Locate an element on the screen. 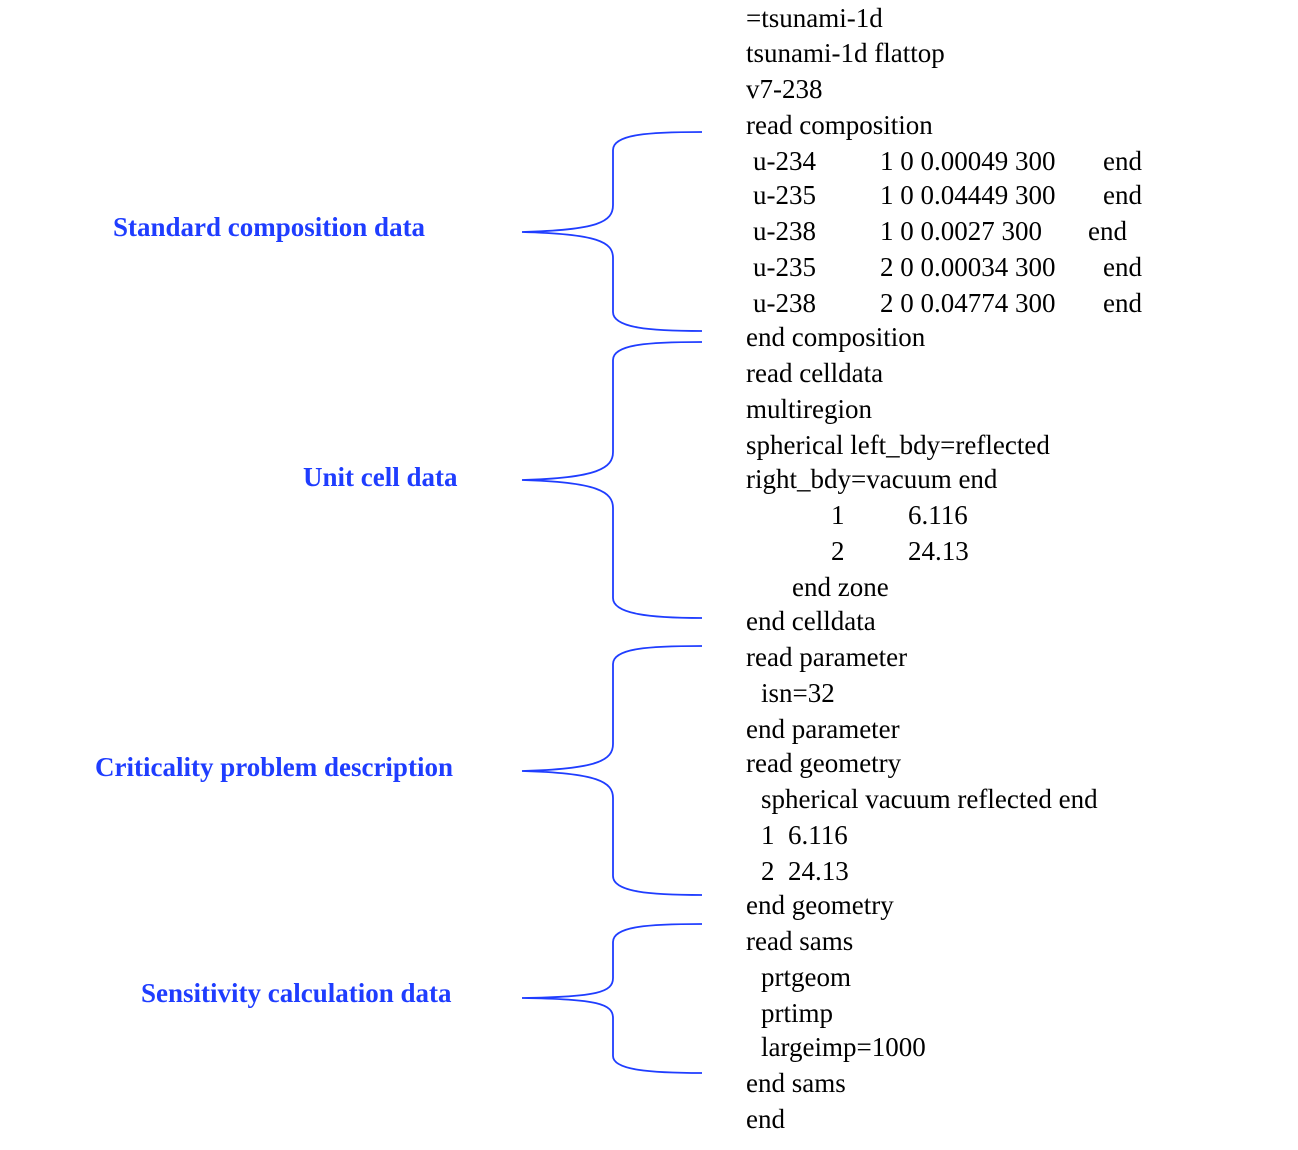 The width and height of the screenshot is (1298, 1150). label-sensitivity-calculation-data: Sensitivity calculation data is located at coordinates (296, 993).